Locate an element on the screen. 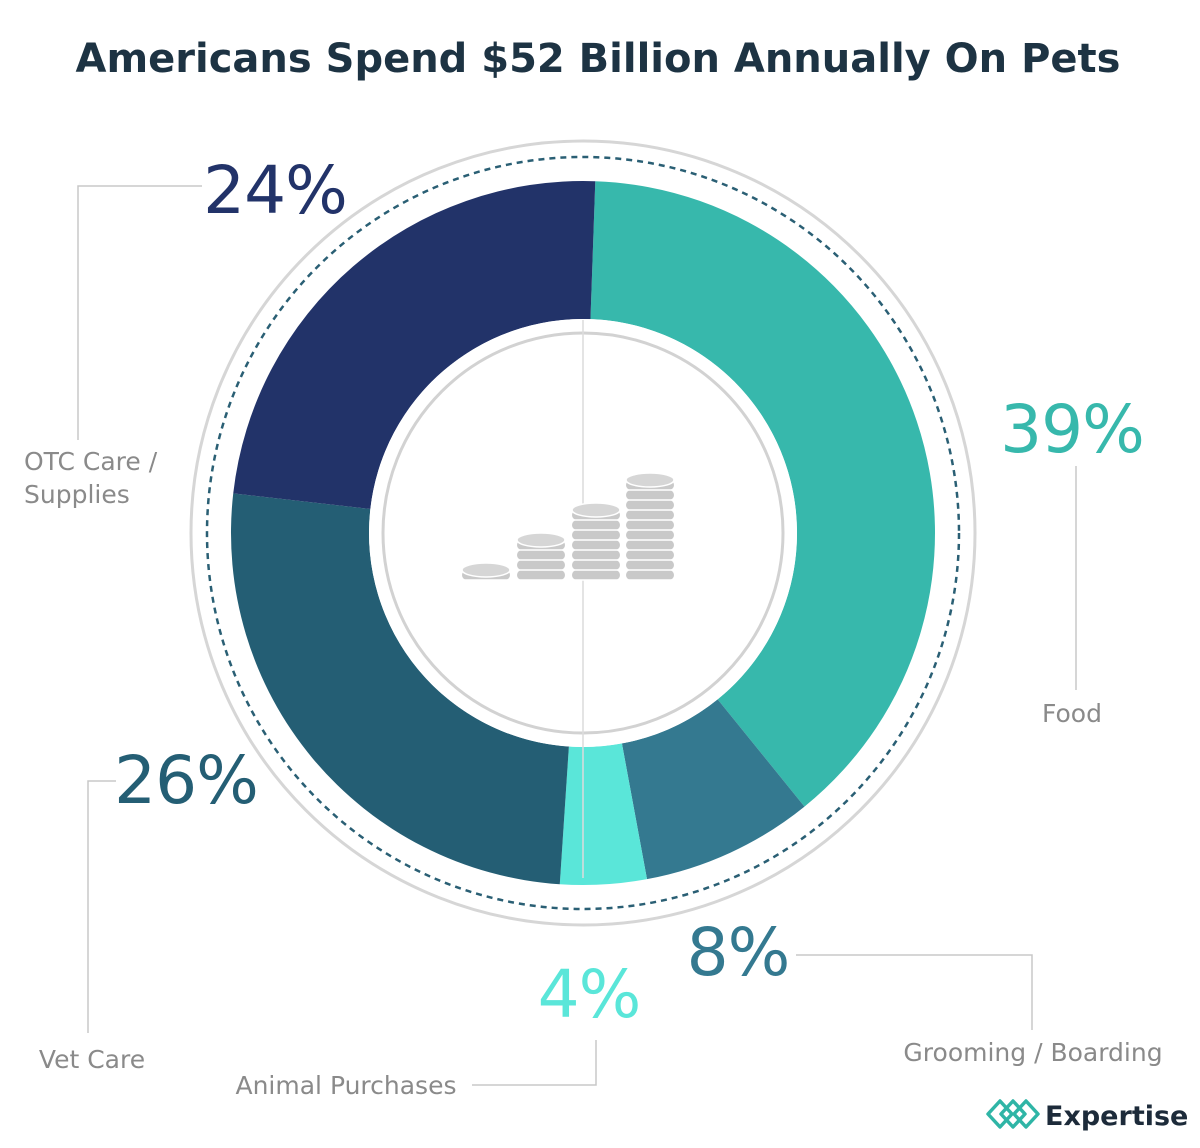 This screenshot has height=1148, width=1200. slice-vet-care is located at coordinates (400, 689).